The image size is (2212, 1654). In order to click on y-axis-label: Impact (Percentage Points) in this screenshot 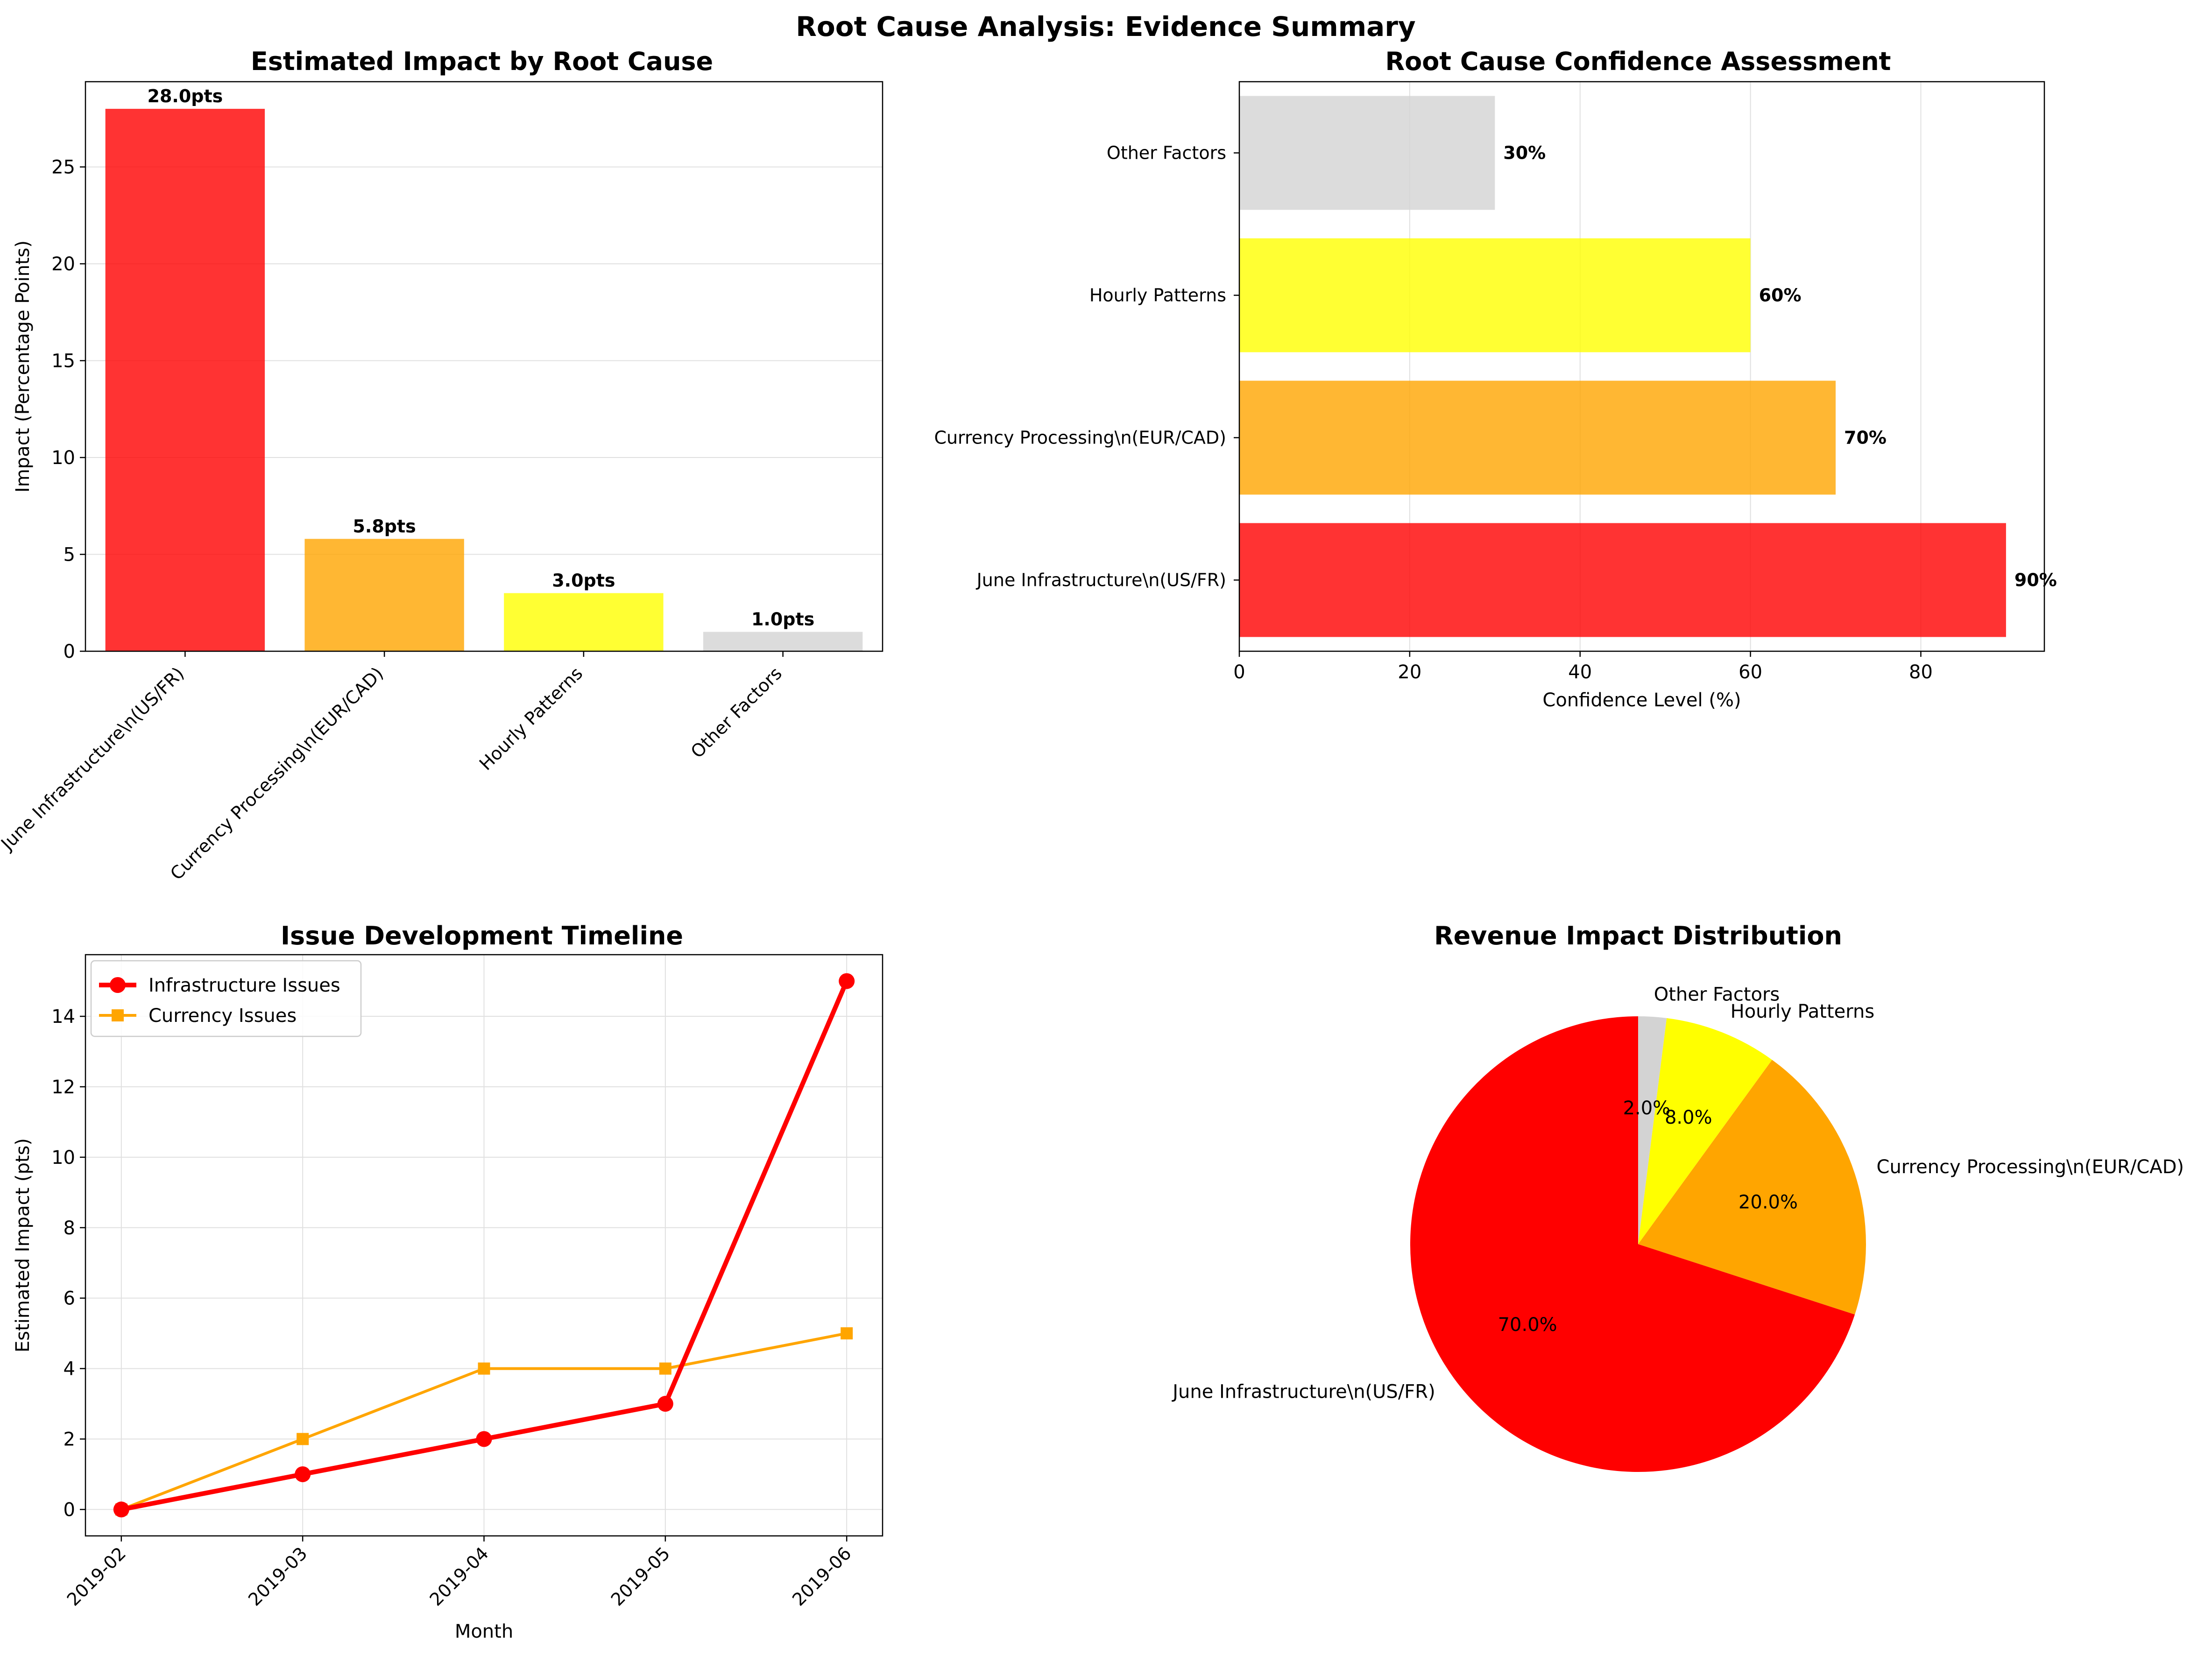, I will do `click(23, 366)`.